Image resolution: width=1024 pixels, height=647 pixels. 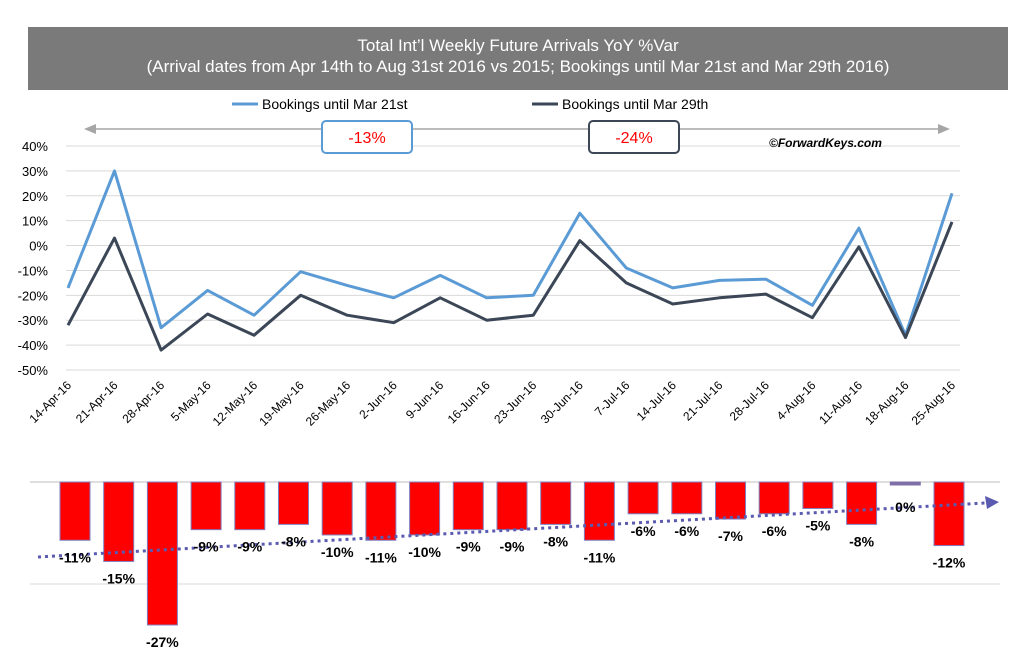 What do you see at coordinates (235, 403) in the screenshot?
I see `x-tick-label: 12-May-16` at bounding box center [235, 403].